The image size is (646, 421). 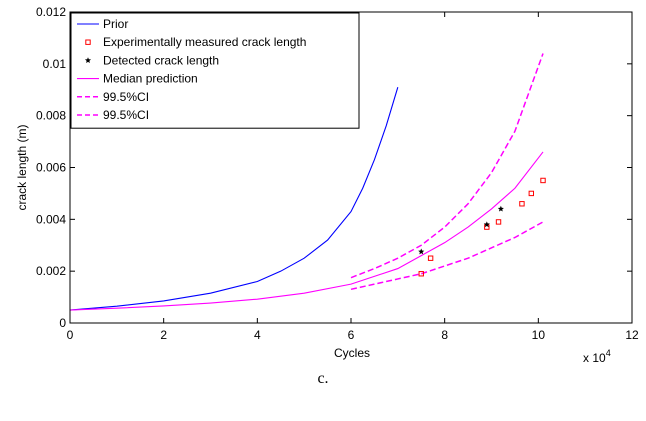 I want to click on x-tick-label: 12, so click(x=632, y=335).